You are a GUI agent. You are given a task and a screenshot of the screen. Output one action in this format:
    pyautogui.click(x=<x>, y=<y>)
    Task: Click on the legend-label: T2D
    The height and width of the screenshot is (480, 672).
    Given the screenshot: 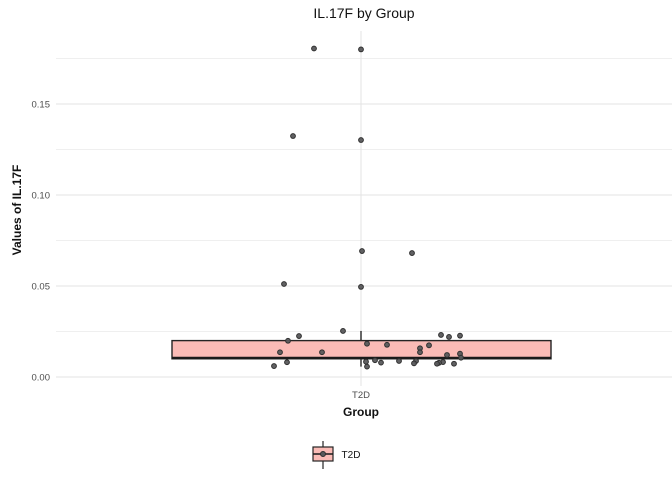 What is the action you would take?
    pyautogui.click(x=351, y=455)
    